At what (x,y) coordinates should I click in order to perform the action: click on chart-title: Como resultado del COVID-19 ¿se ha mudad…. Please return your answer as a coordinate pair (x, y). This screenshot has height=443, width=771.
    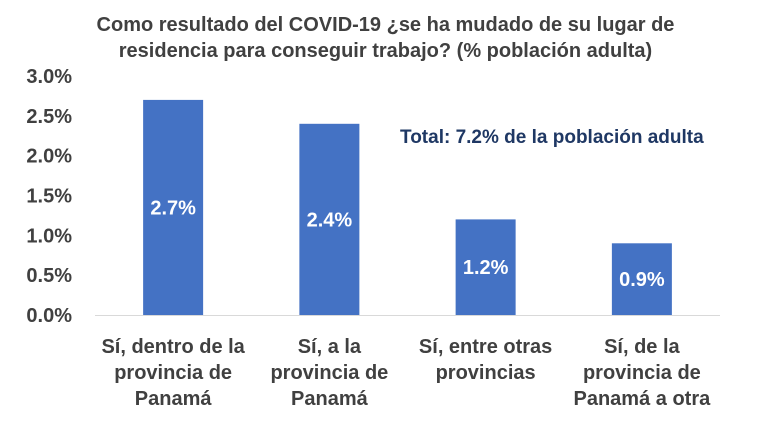
    Looking at the image, I should click on (385, 38).